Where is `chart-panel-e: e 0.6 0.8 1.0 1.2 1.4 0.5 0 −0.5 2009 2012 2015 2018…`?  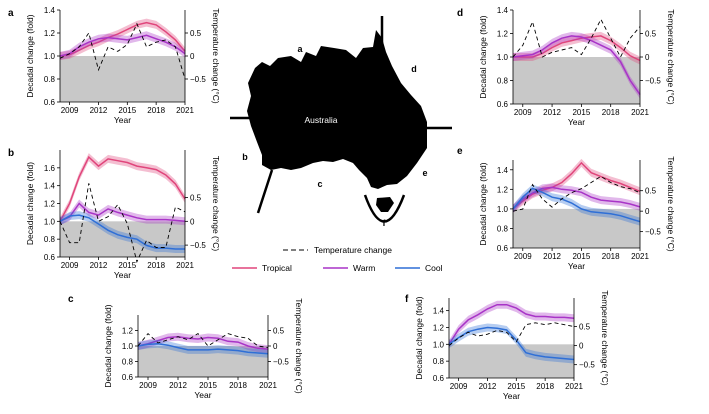
chart-panel-e: e 0.6 0.8 1.0 1.2 1.4 0.5 0 −0.5 2009 2012 2015 2018… is located at coordinates (566, 208).